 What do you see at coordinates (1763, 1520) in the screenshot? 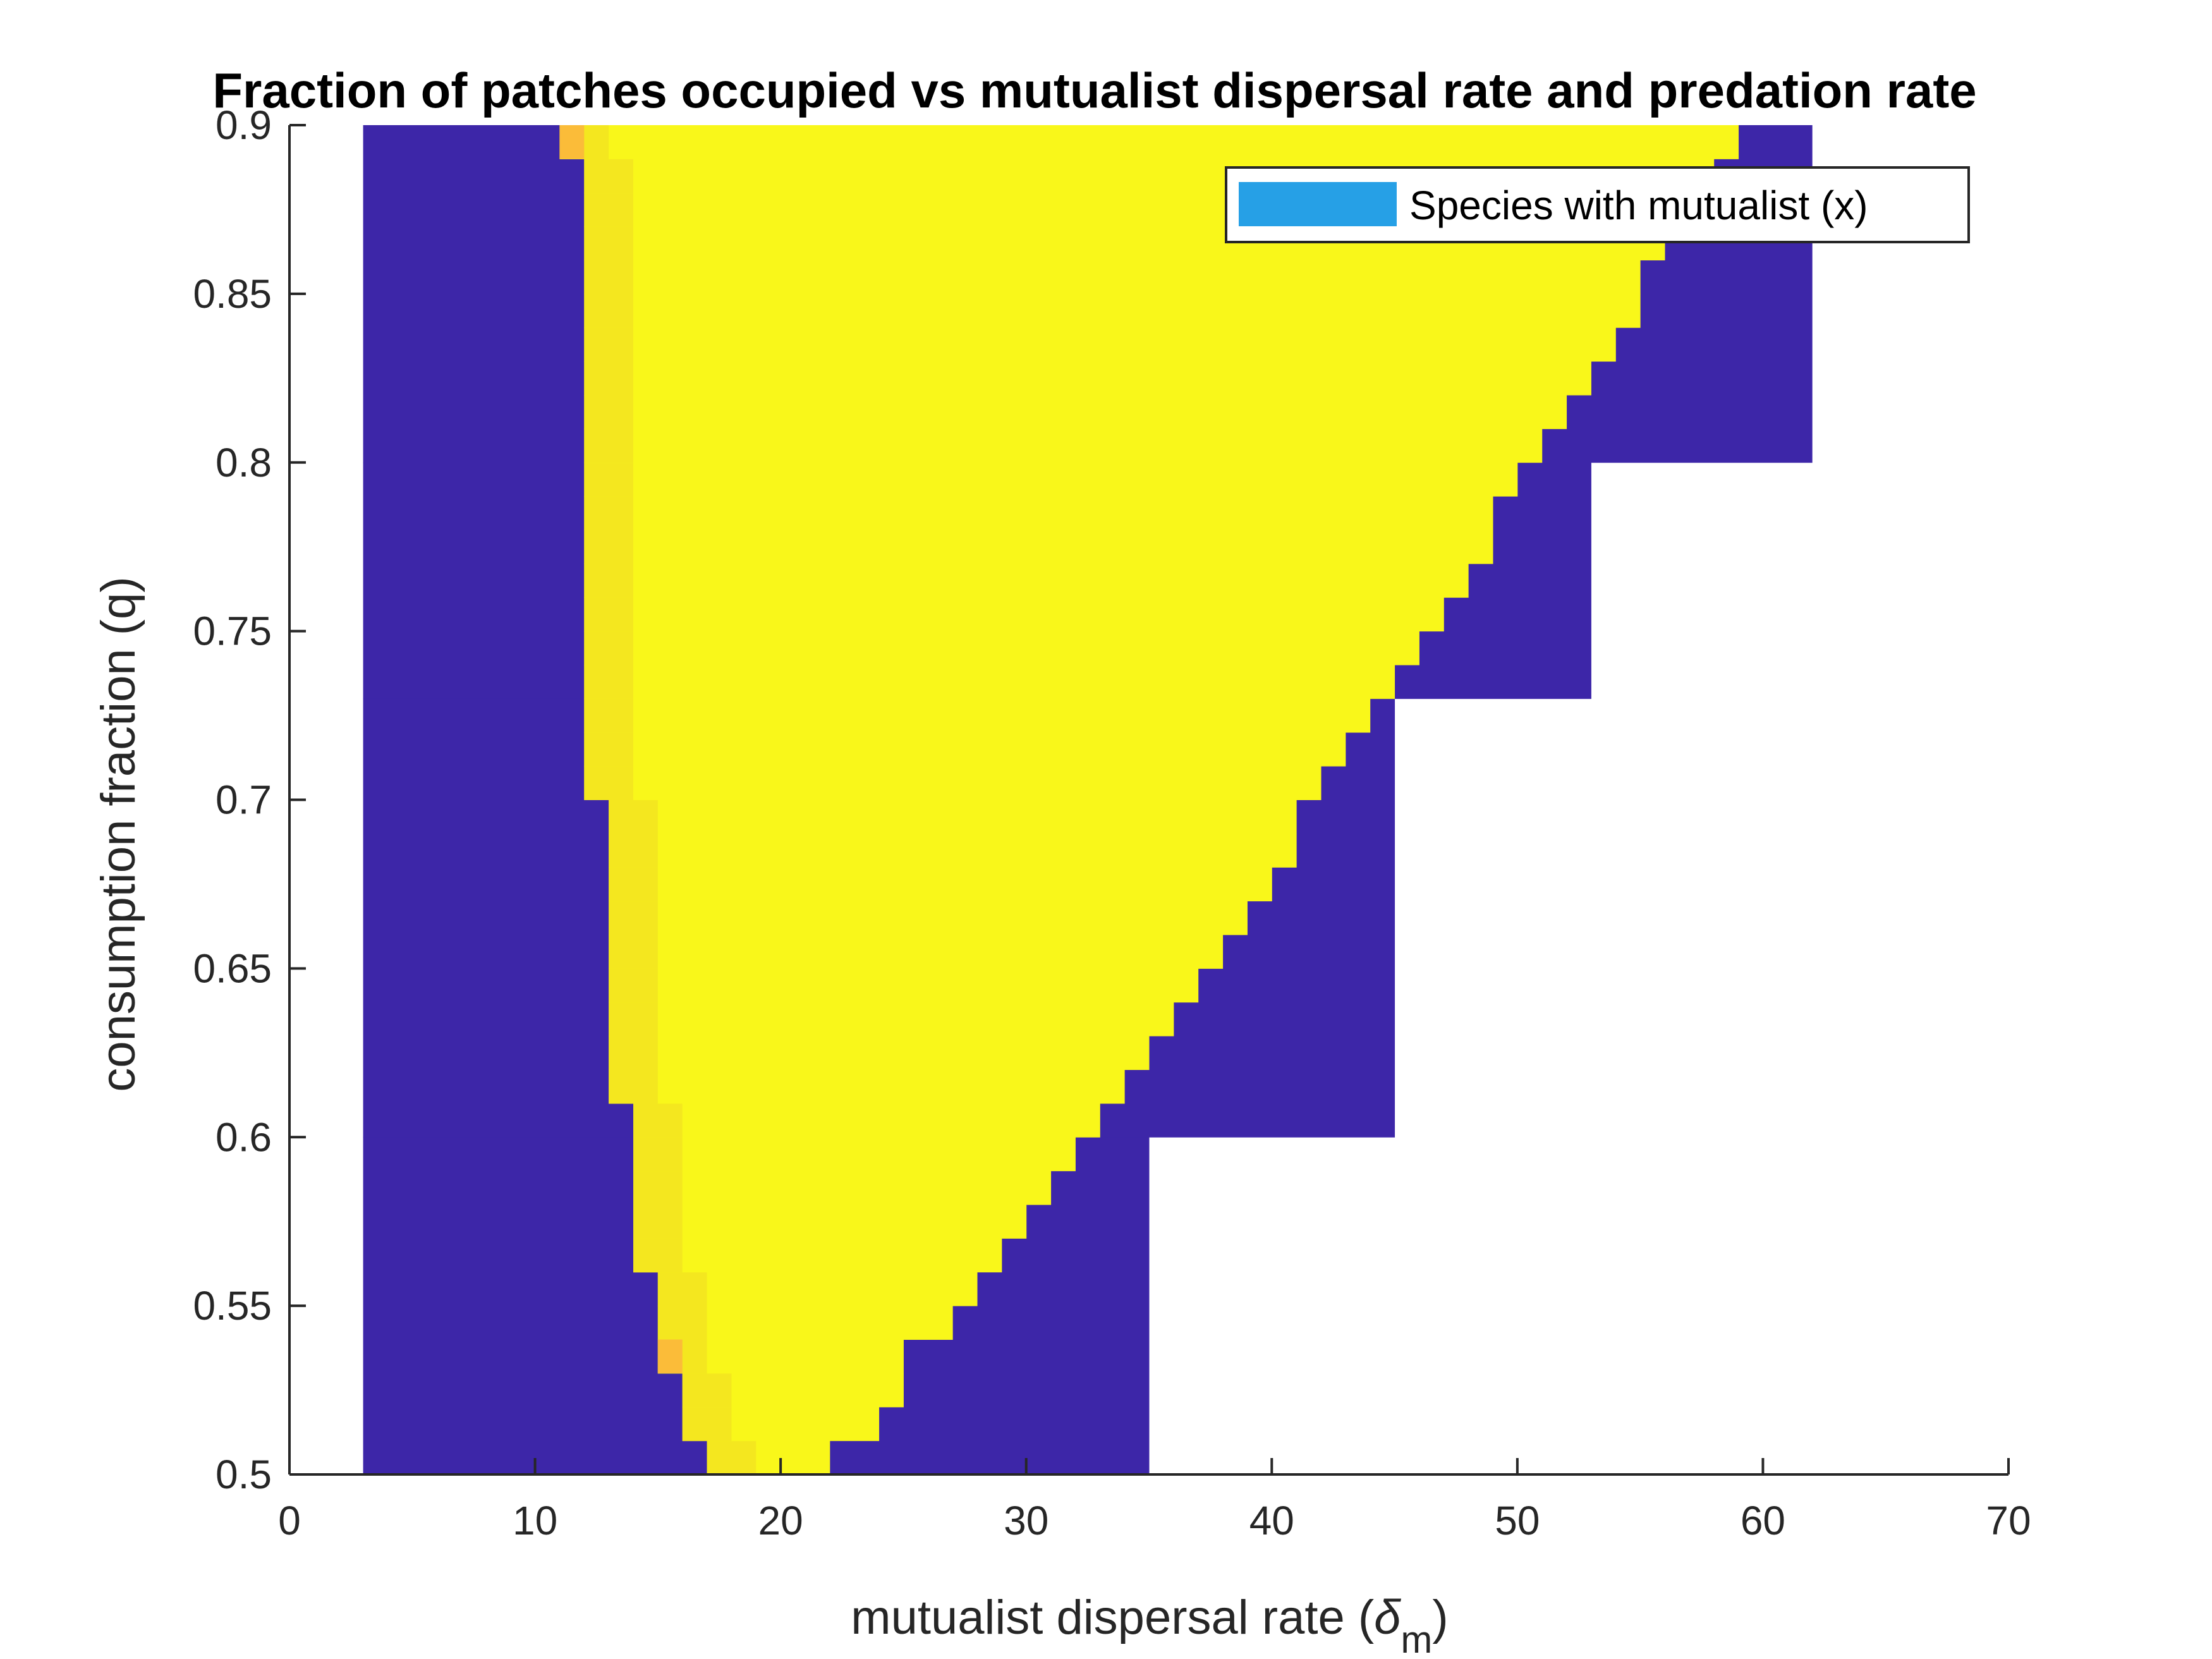
I see `x-tick-label: 60` at bounding box center [1763, 1520].